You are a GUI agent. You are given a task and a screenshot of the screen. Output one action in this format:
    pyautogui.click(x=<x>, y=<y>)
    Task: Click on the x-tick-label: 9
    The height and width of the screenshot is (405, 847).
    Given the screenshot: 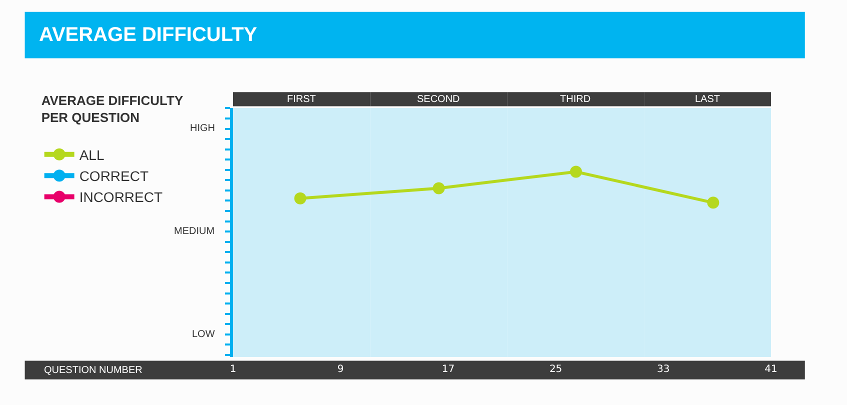 What is the action you would take?
    pyautogui.click(x=340, y=369)
    